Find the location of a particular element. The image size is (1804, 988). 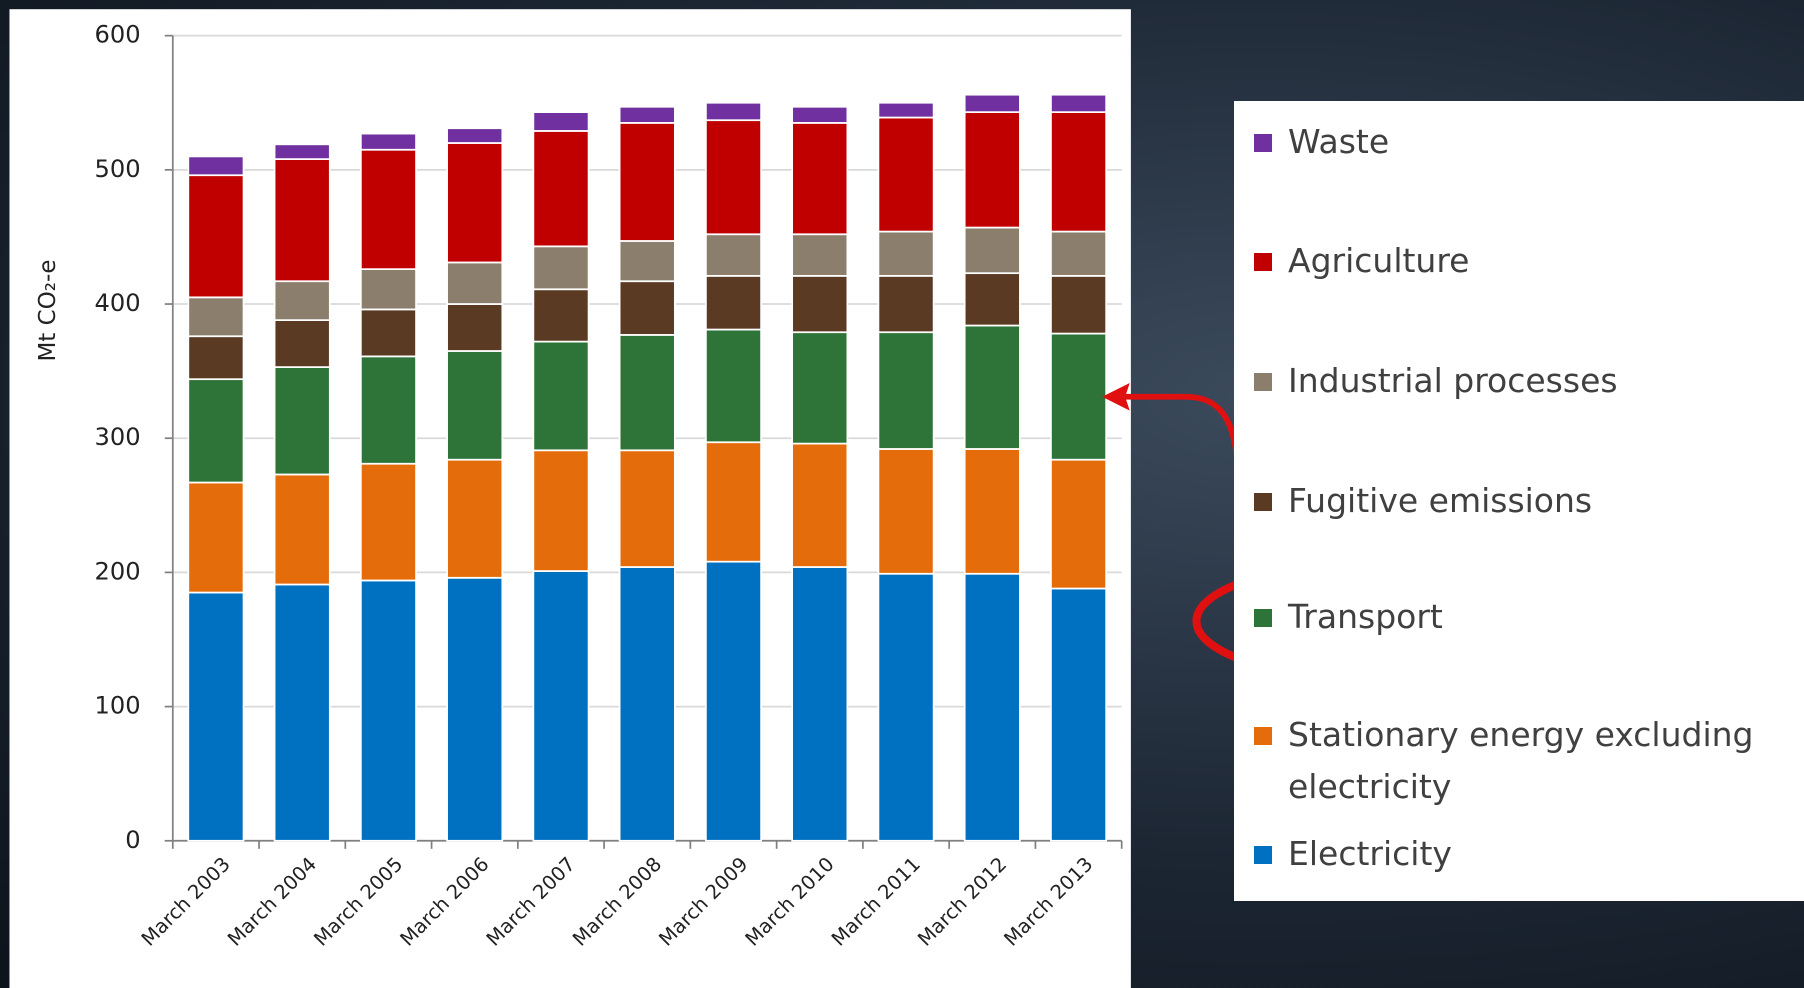

legend-item: Fugitive emissions is located at coordinates (1524, 501).